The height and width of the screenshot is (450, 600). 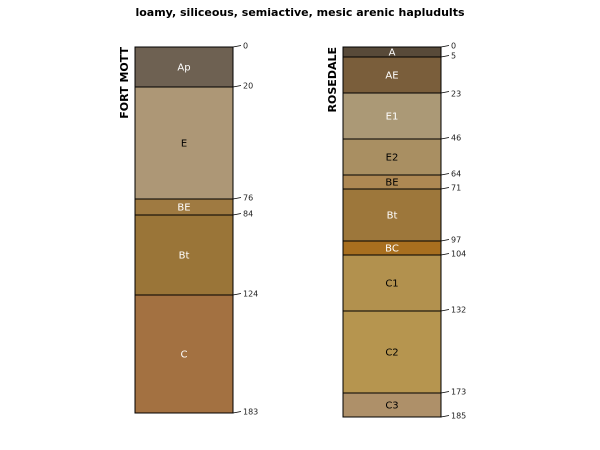 I want to click on horizon-label: C2, so click(x=391, y=353).